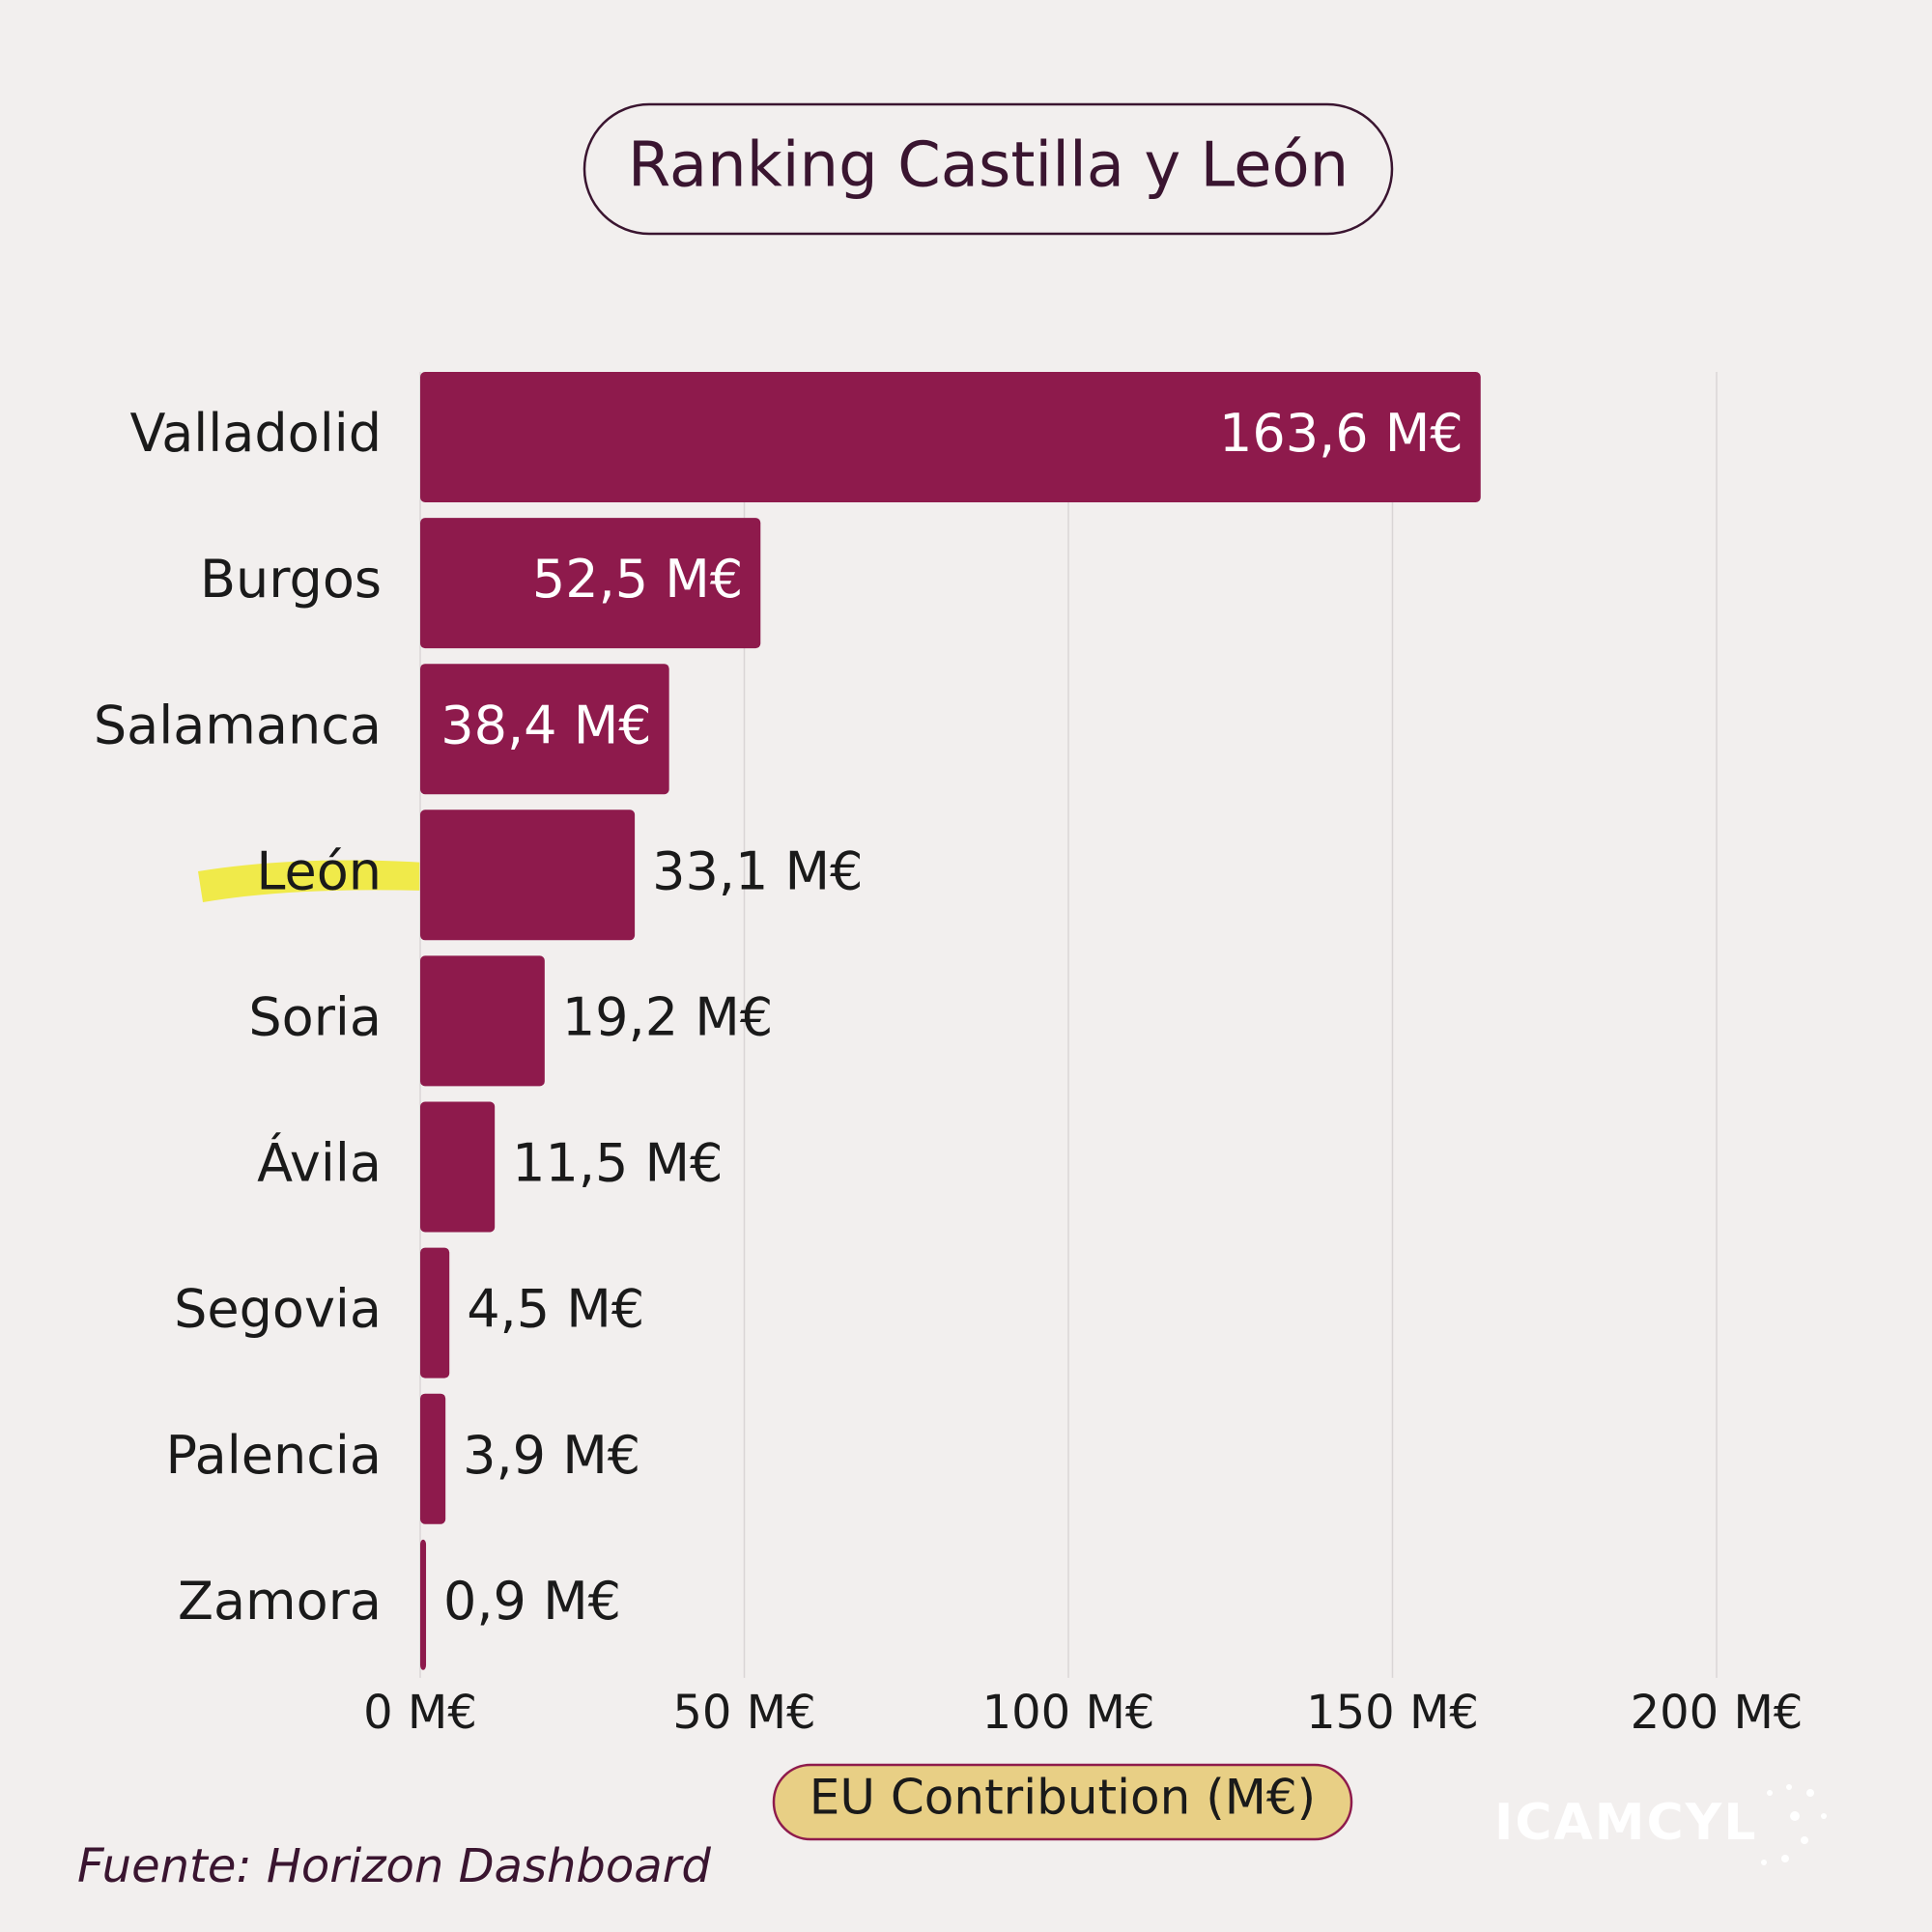  Describe the element at coordinates (551, 1455) in the screenshot. I see `value-label: 3,9 M€` at that location.